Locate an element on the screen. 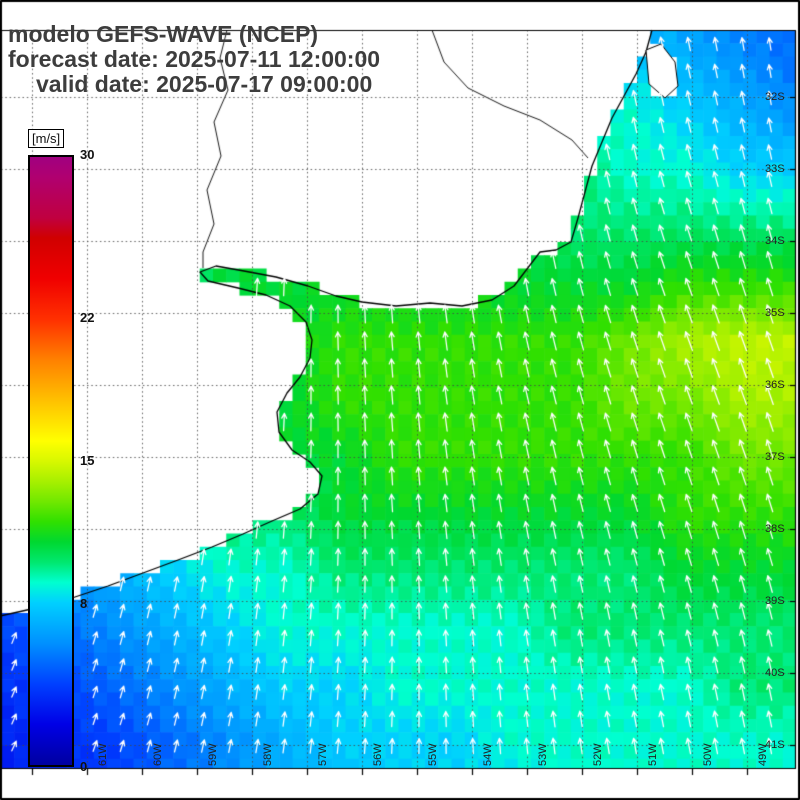 This screenshot has height=800, width=800. lon-label: 54W is located at coordinates (488, 754).